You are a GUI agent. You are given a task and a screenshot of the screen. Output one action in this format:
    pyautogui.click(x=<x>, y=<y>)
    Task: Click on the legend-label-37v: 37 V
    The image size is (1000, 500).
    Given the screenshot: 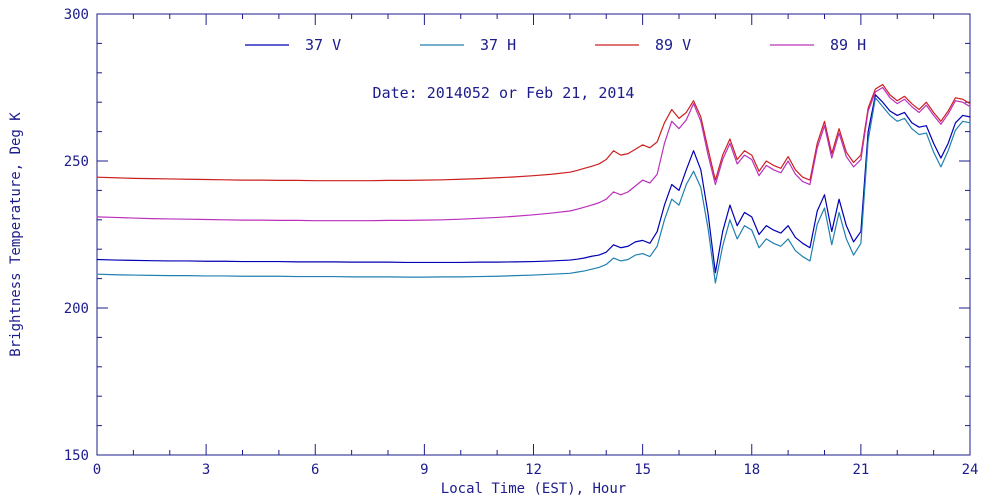 What is the action you would take?
    pyautogui.click(x=323, y=45)
    